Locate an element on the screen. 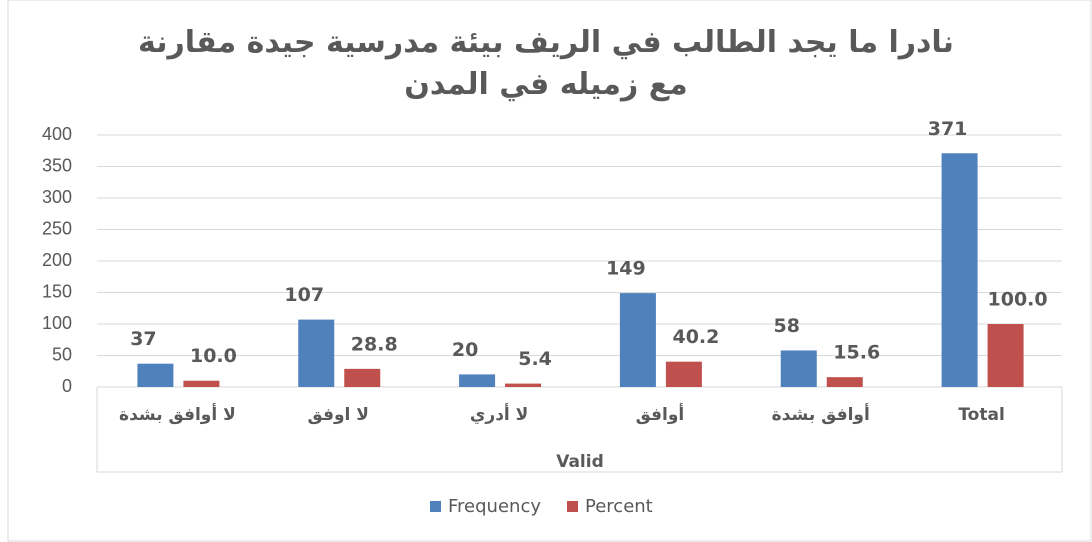  data-label: 58 is located at coordinates (787, 326).